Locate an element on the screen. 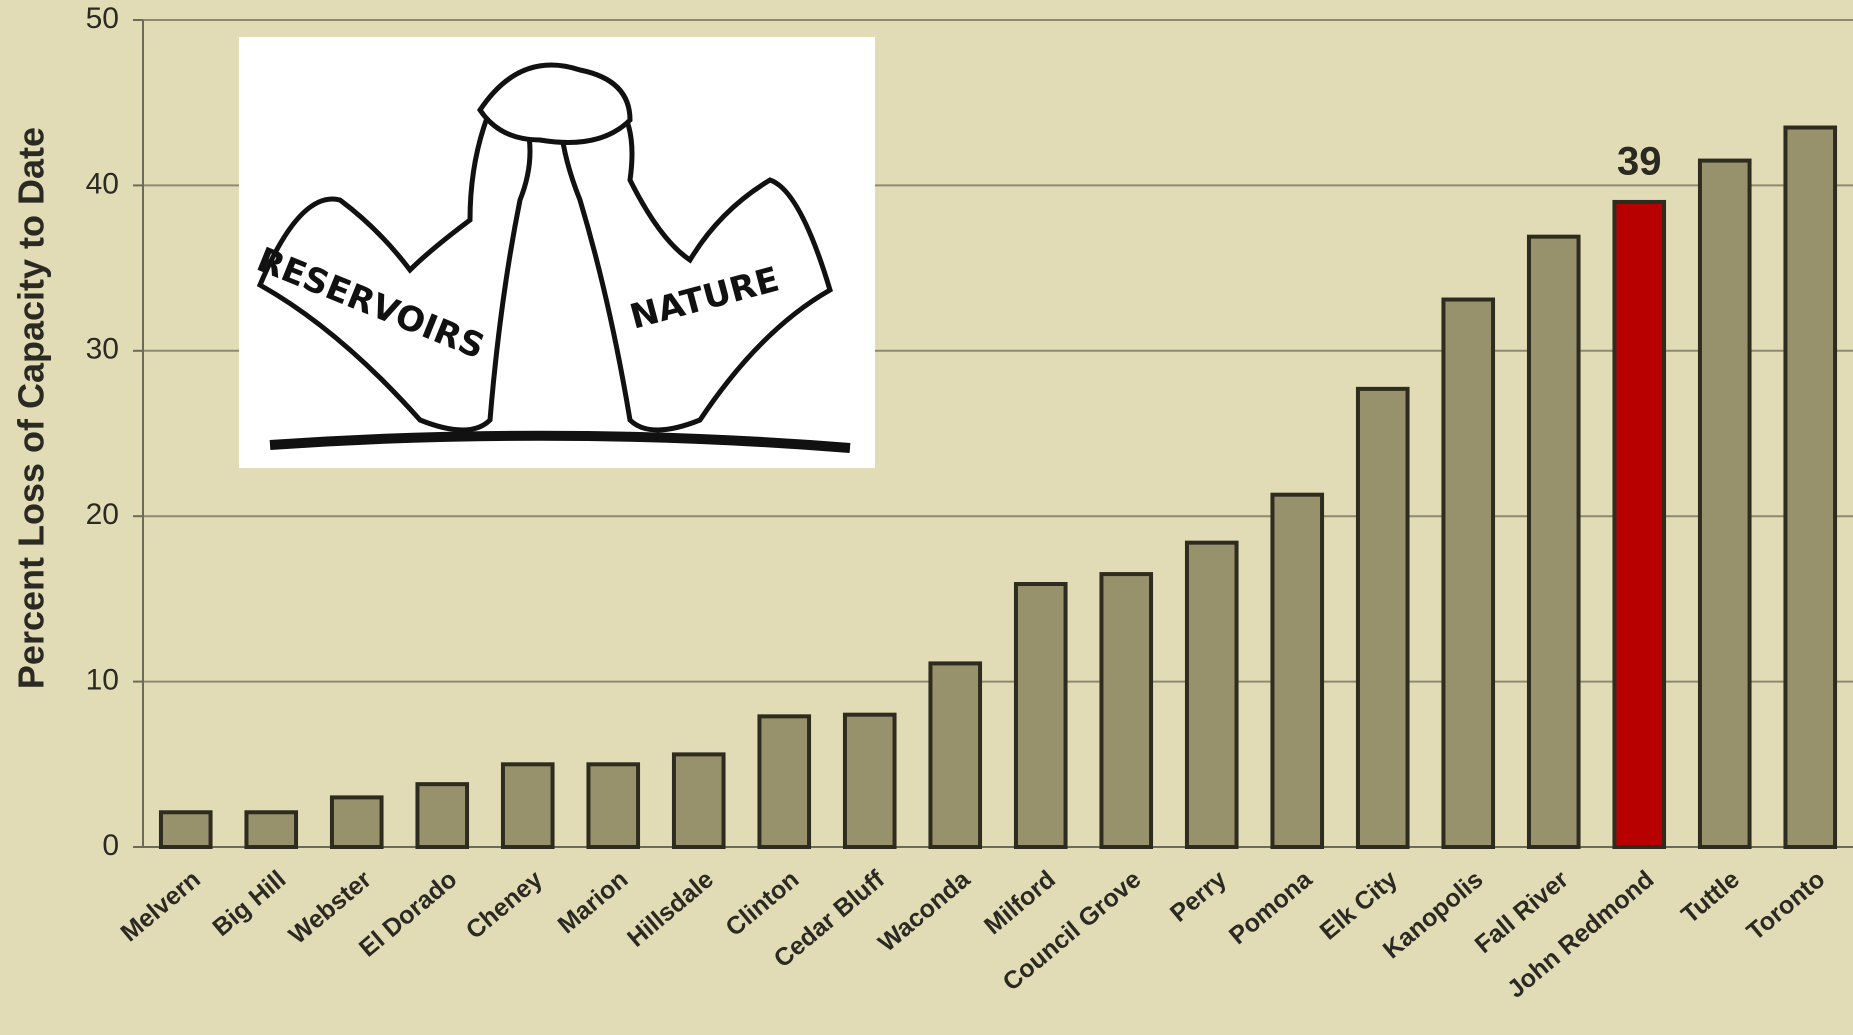 This screenshot has width=1853, height=1035. x-tick-label: Waconda is located at coordinates (924, 911).